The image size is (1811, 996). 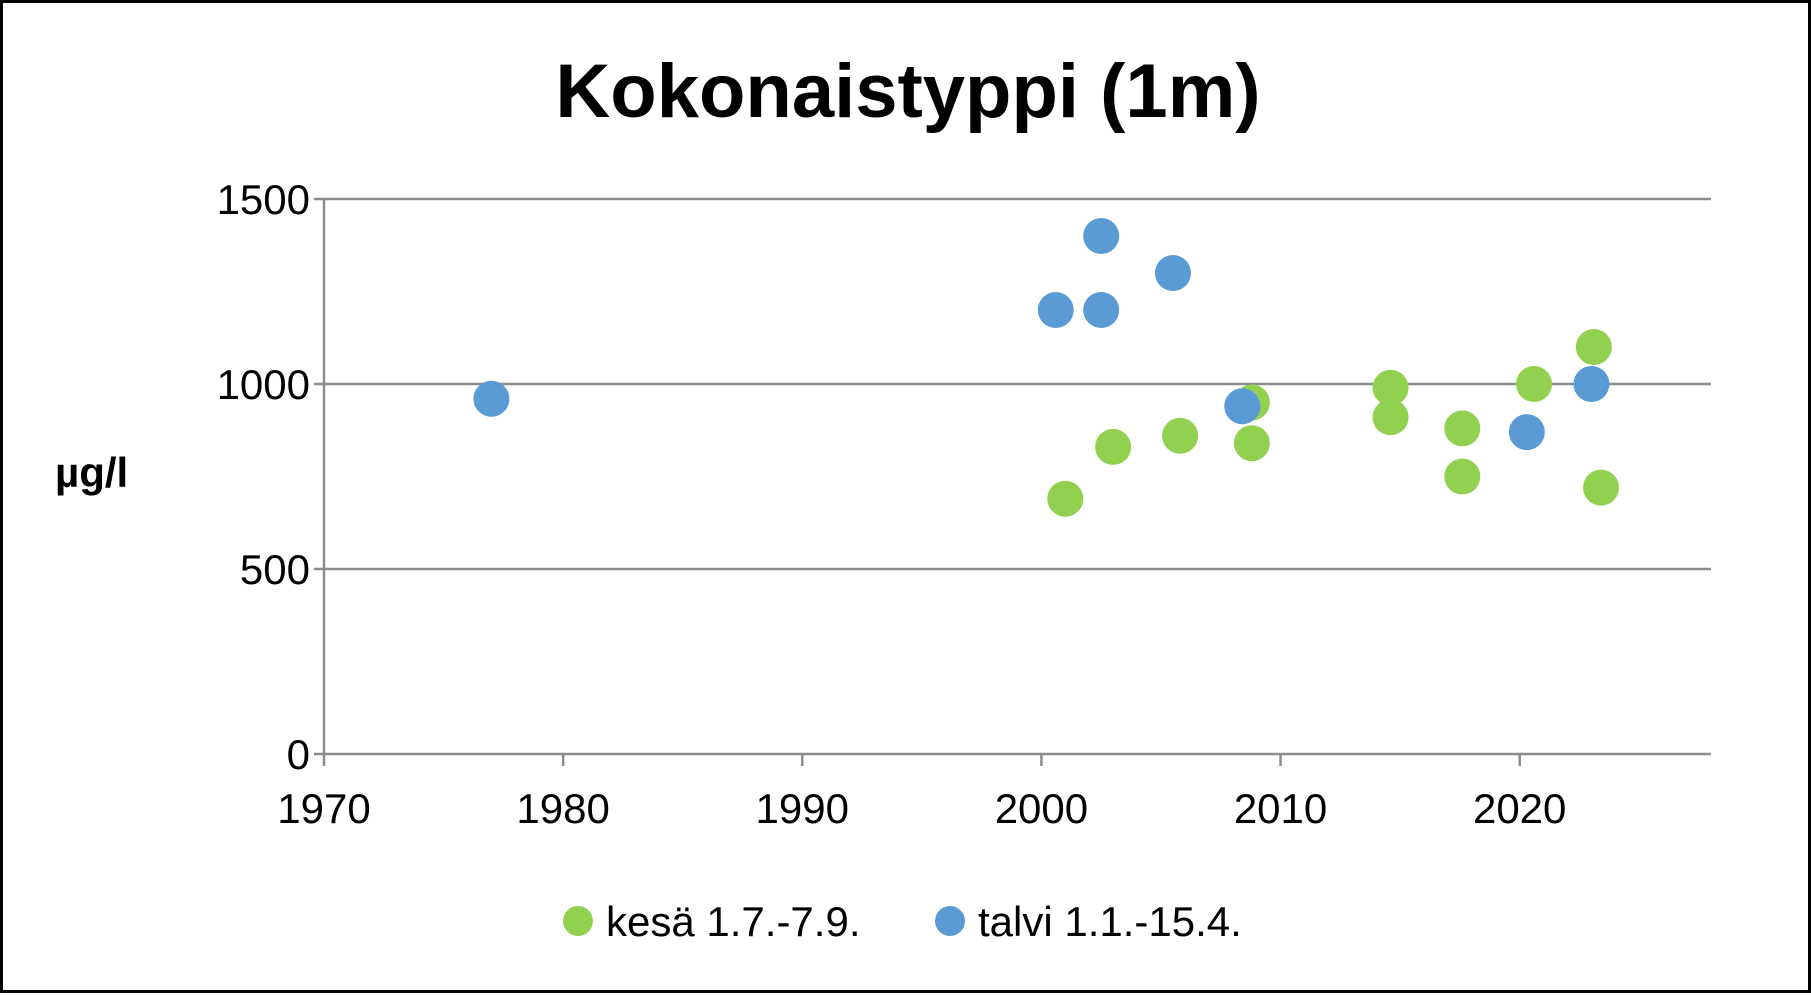 What do you see at coordinates (733, 921) in the screenshot?
I see `legend-label: kesä 1.7.-7.9.` at bounding box center [733, 921].